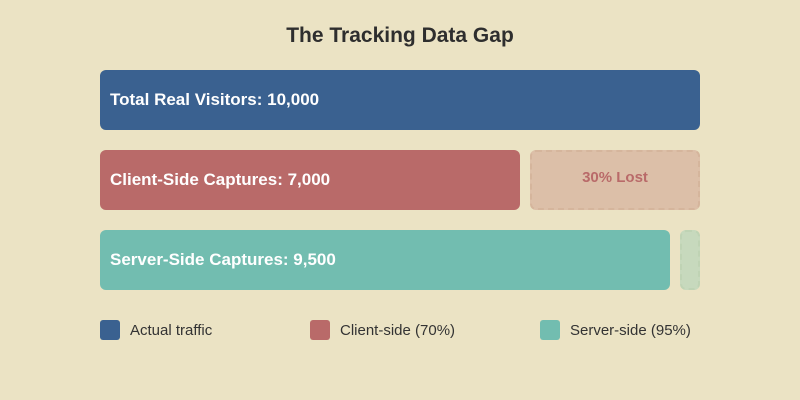  What do you see at coordinates (690, 260) in the screenshot?
I see `lost-segment-server` at bounding box center [690, 260].